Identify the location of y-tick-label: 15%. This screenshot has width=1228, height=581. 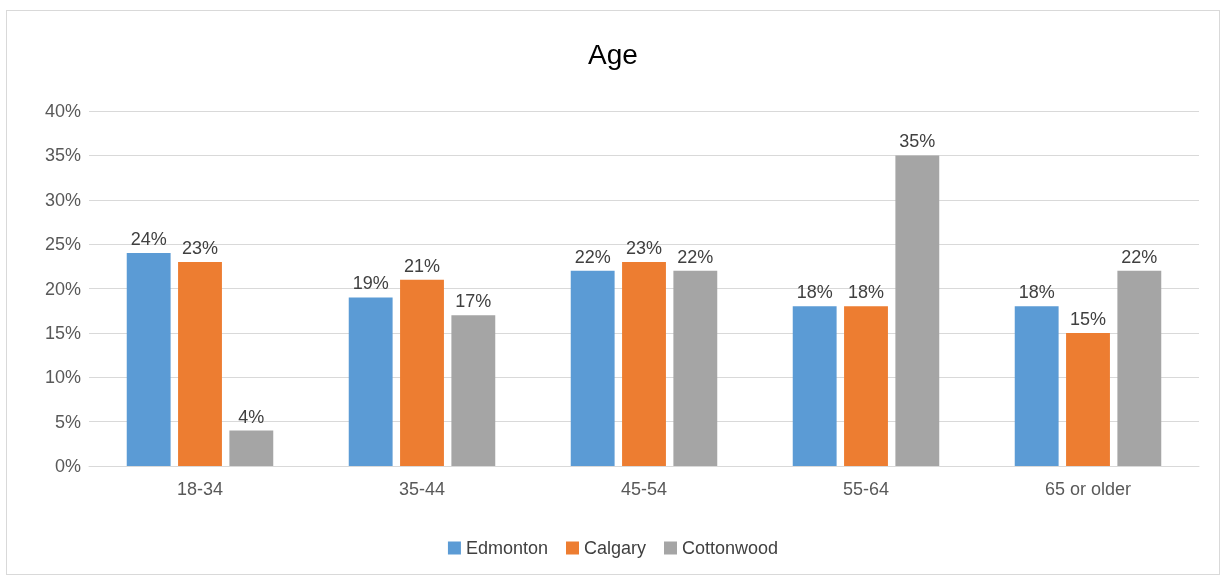
(62, 332).